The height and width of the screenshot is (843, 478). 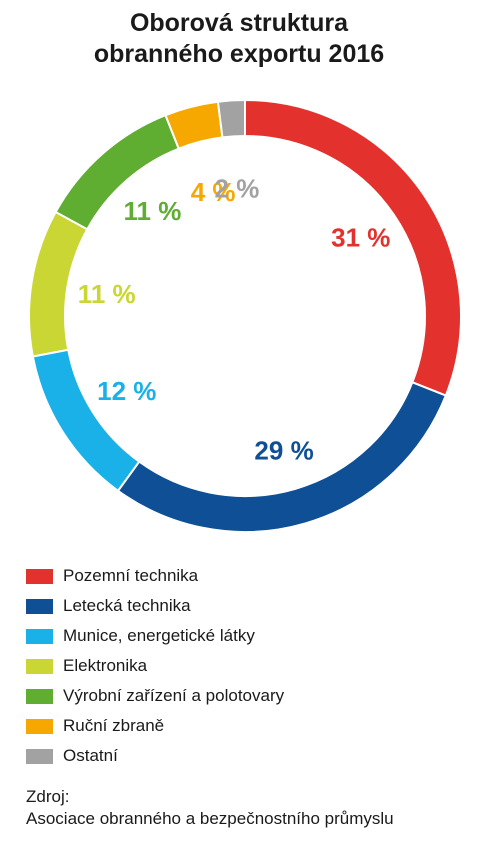 I want to click on slice-label-rucni-zbrane: 4 %, so click(x=213, y=192).